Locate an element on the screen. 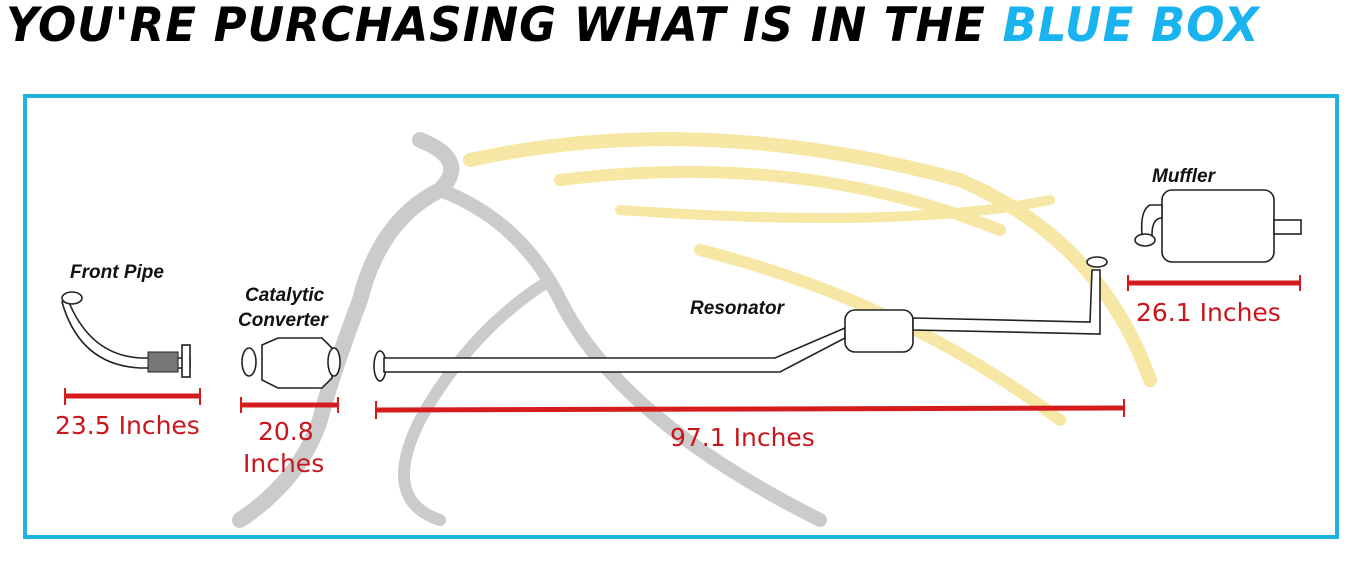 The height and width of the screenshot is (583, 1361). measure-bar-resonator is located at coordinates (750, 409).